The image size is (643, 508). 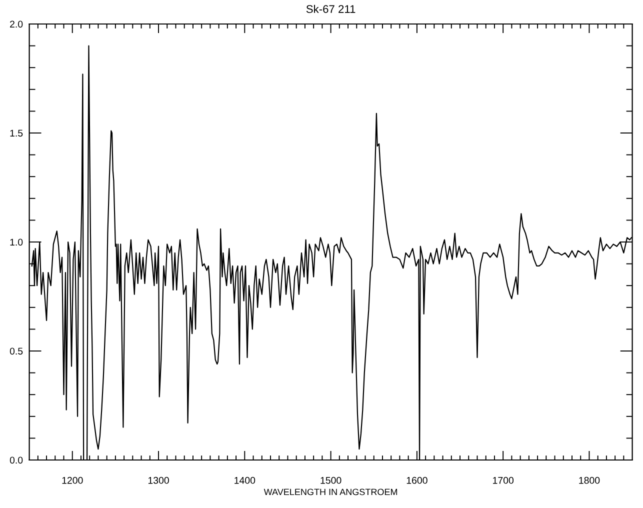 I want to click on x-tick-label: 1200, so click(x=72, y=480).